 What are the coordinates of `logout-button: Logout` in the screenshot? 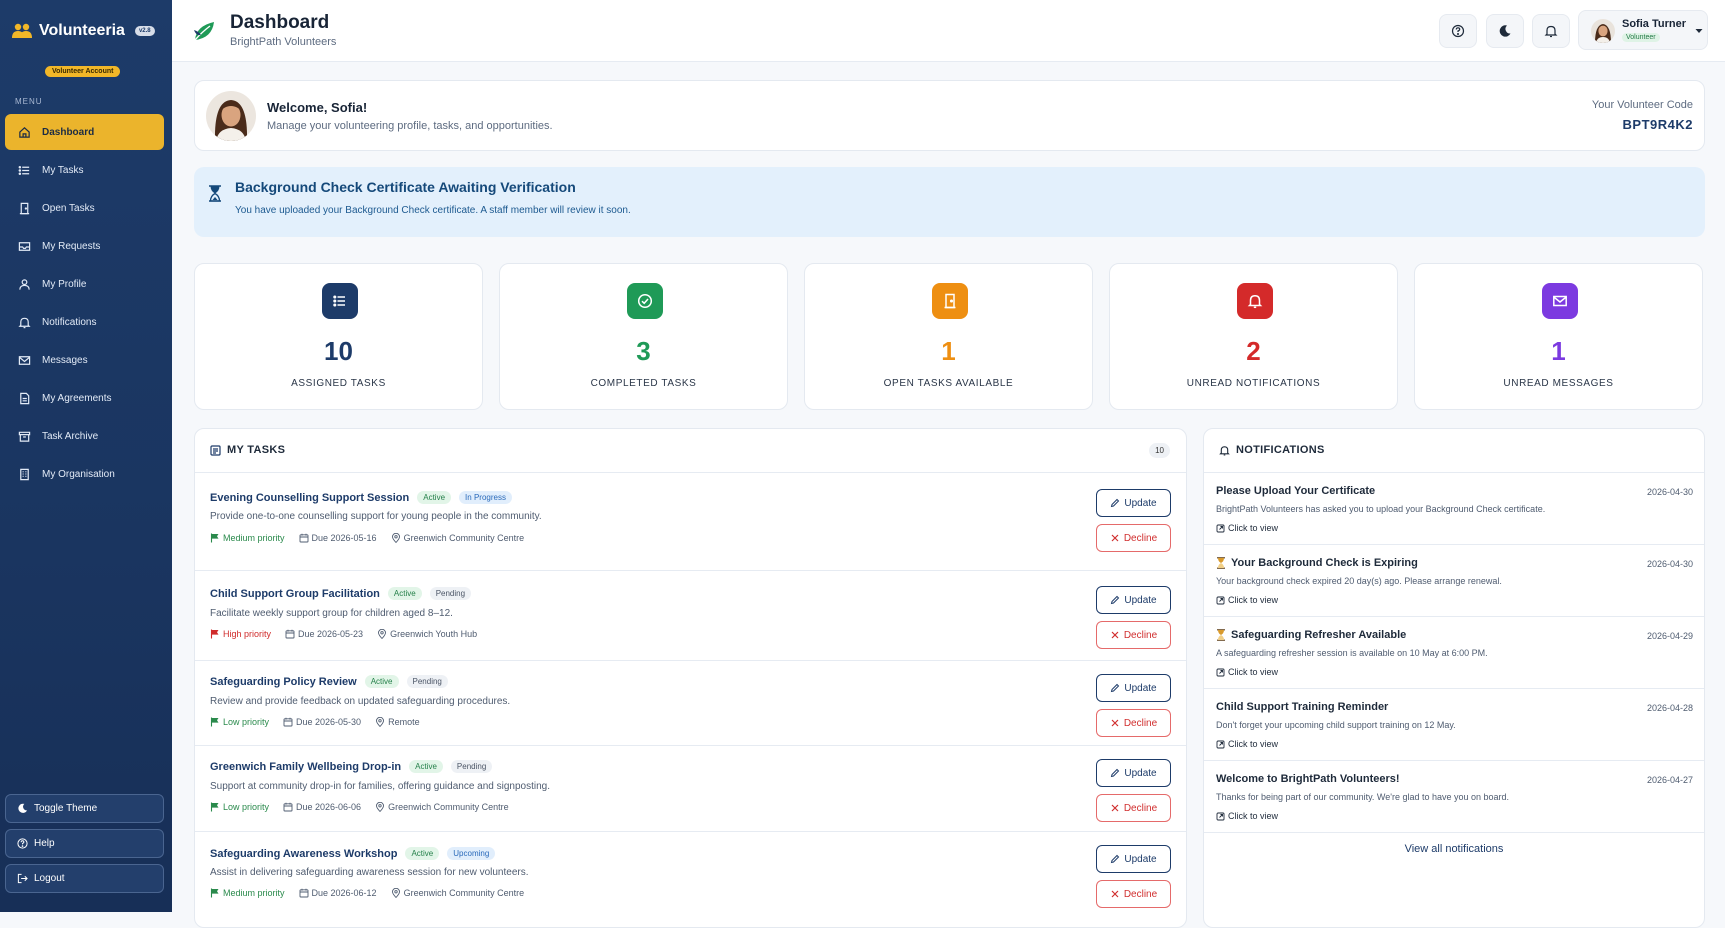 It's located at (84, 878).